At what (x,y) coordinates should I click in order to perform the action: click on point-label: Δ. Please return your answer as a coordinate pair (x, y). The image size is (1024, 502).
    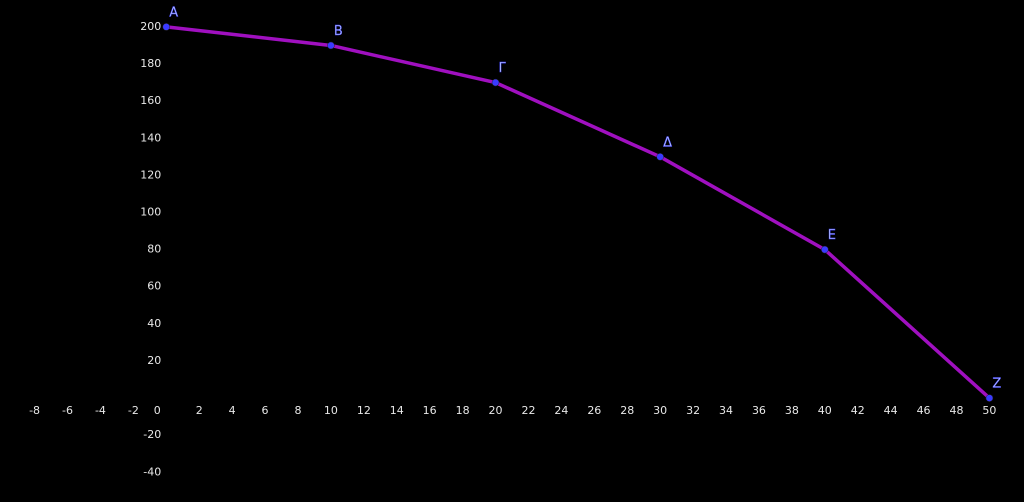
    Looking at the image, I should click on (667, 142).